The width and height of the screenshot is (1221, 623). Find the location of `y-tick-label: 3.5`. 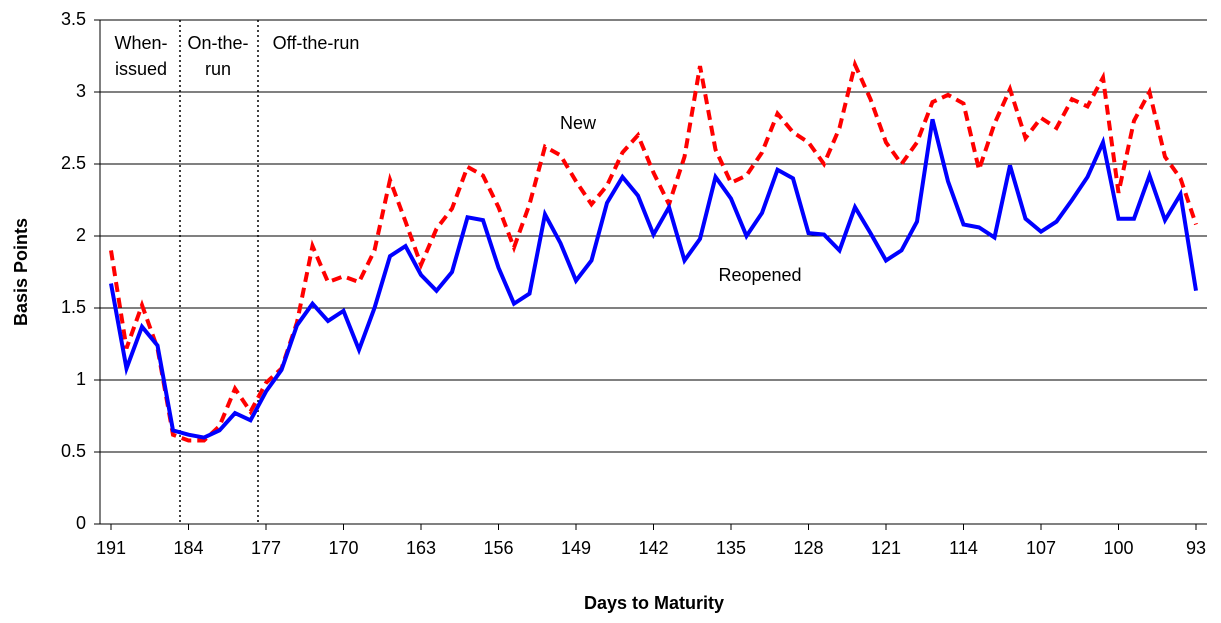

y-tick-label: 3.5 is located at coordinates (73, 19).